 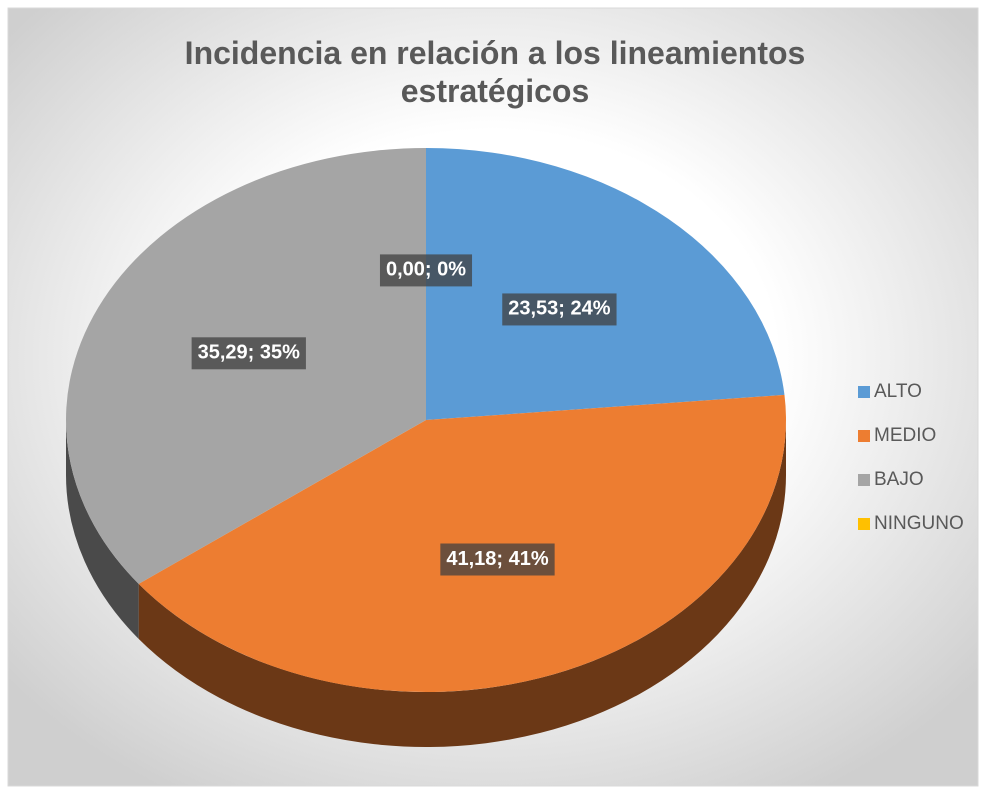 I want to click on data-label: 35,29; 35%, so click(x=249, y=353).